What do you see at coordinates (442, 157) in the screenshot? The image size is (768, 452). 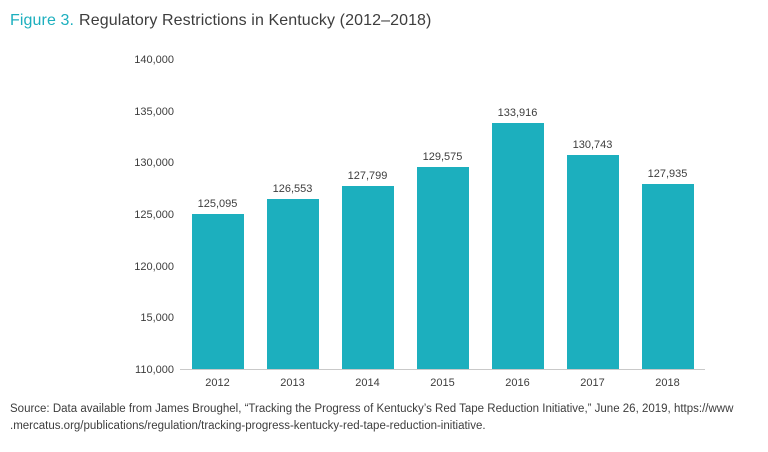 I see `bar-value-label: 129,575` at bounding box center [442, 157].